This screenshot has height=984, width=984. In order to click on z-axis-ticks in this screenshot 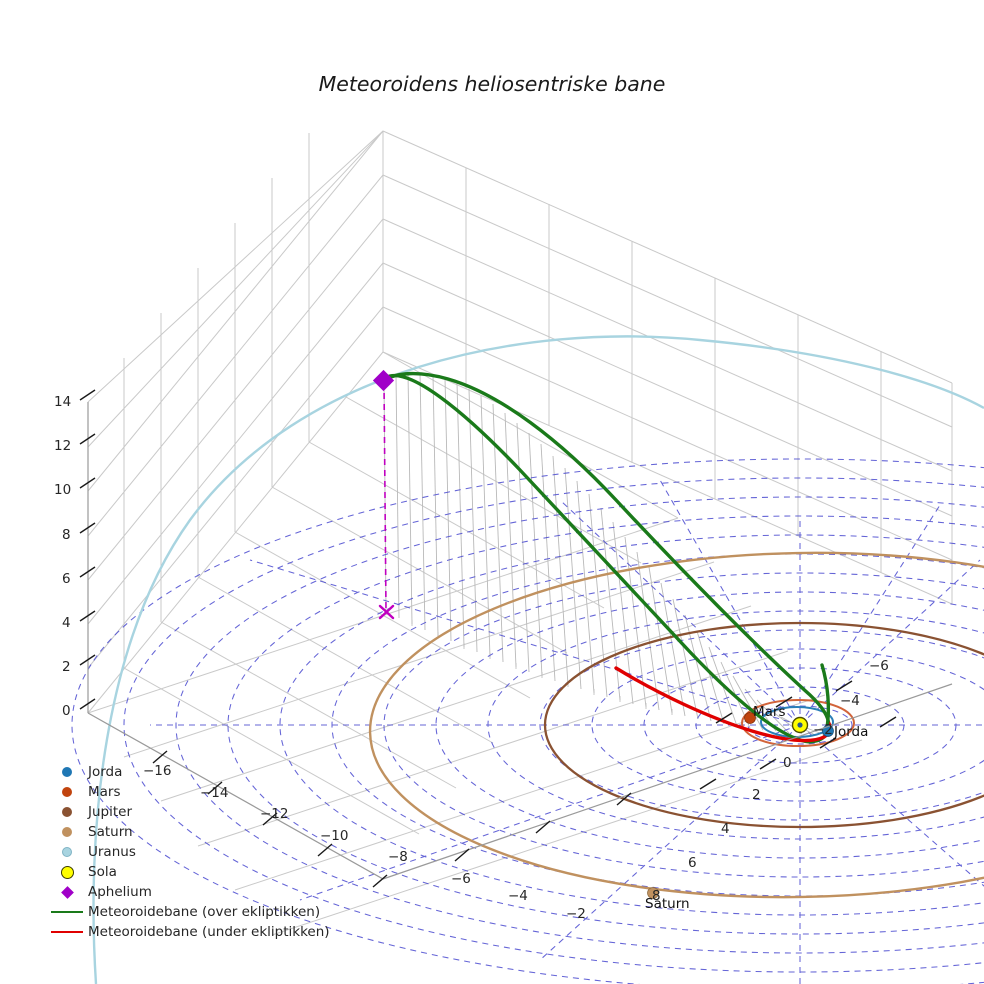, I will do `click(87, 549)`.